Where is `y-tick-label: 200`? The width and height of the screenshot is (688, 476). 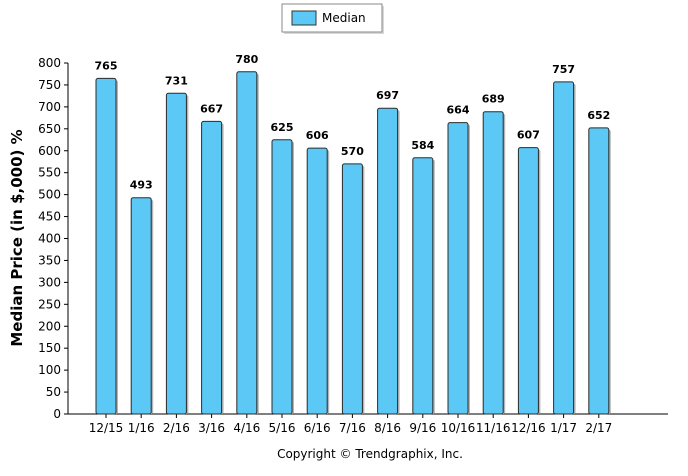
y-tick-label: 200 is located at coordinates (49, 326).